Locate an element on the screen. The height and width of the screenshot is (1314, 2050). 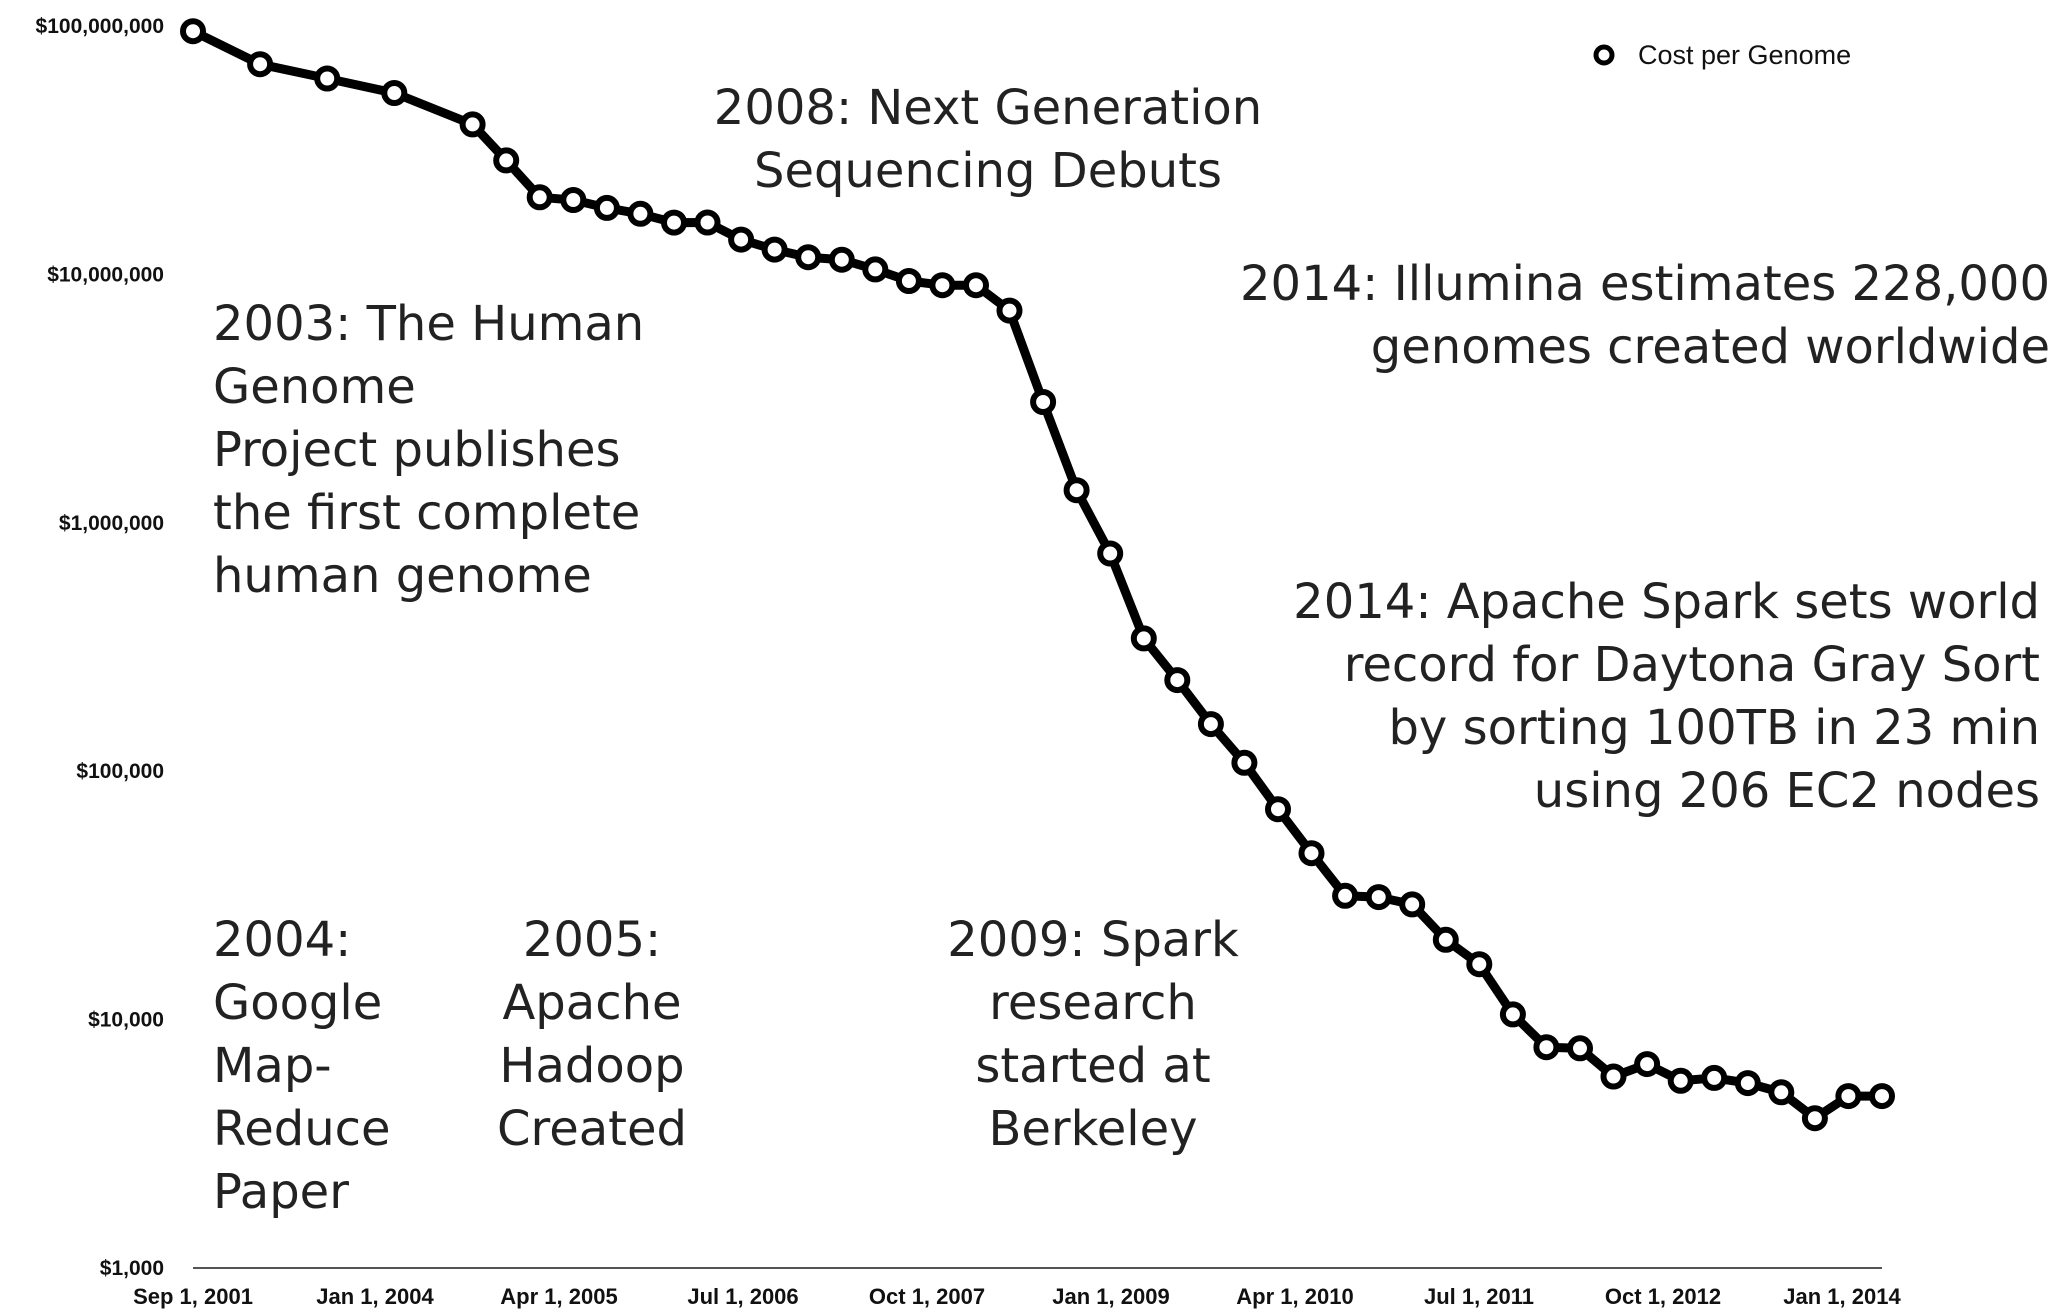
annotation-line: 2014: Illumina estimates 228,000 is located at coordinates (1645, 284).